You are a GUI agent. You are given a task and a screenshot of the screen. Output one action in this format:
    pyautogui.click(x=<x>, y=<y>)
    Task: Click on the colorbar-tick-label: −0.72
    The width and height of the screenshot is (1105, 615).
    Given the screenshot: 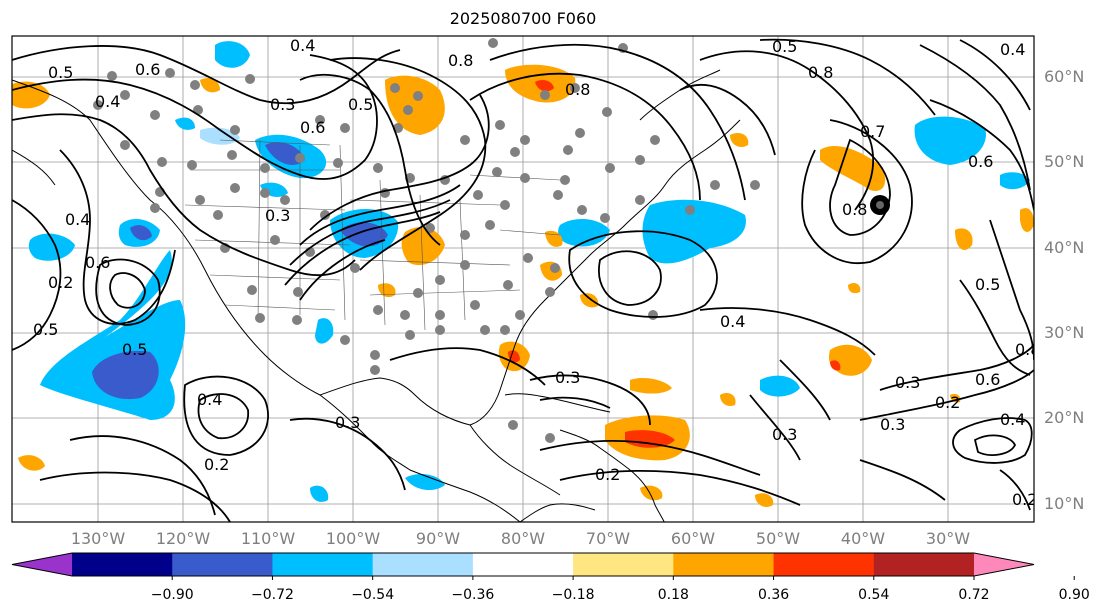 What is the action you would take?
    pyautogui.click(x=272, y=595)
    